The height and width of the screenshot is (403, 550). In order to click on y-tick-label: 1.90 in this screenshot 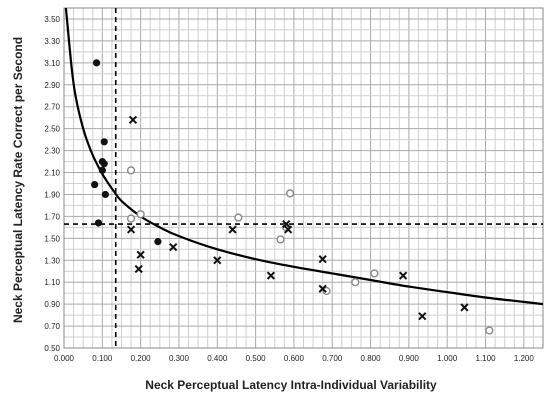, I will do `click(52, 194)`.